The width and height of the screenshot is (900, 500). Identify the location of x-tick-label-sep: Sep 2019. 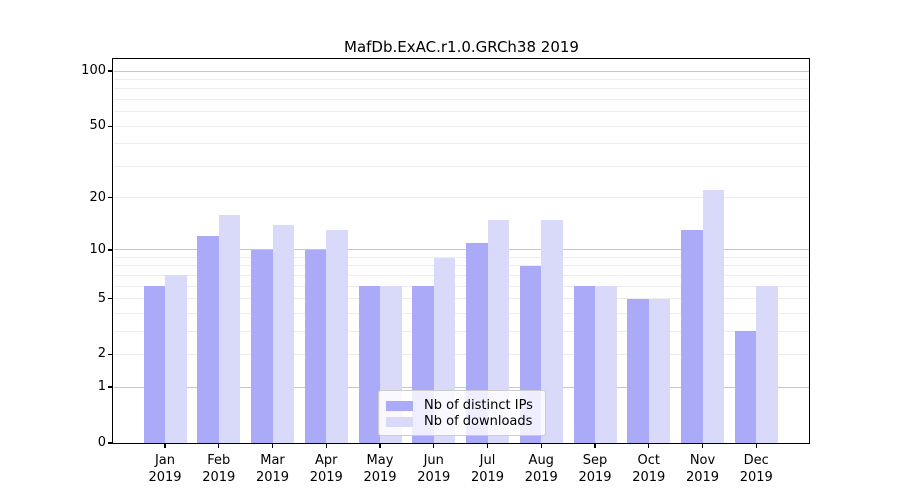
(595, 469).